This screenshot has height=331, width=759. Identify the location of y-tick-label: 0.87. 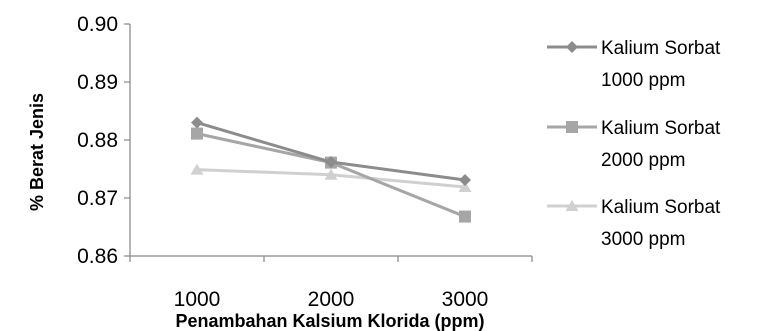
(97, 198).